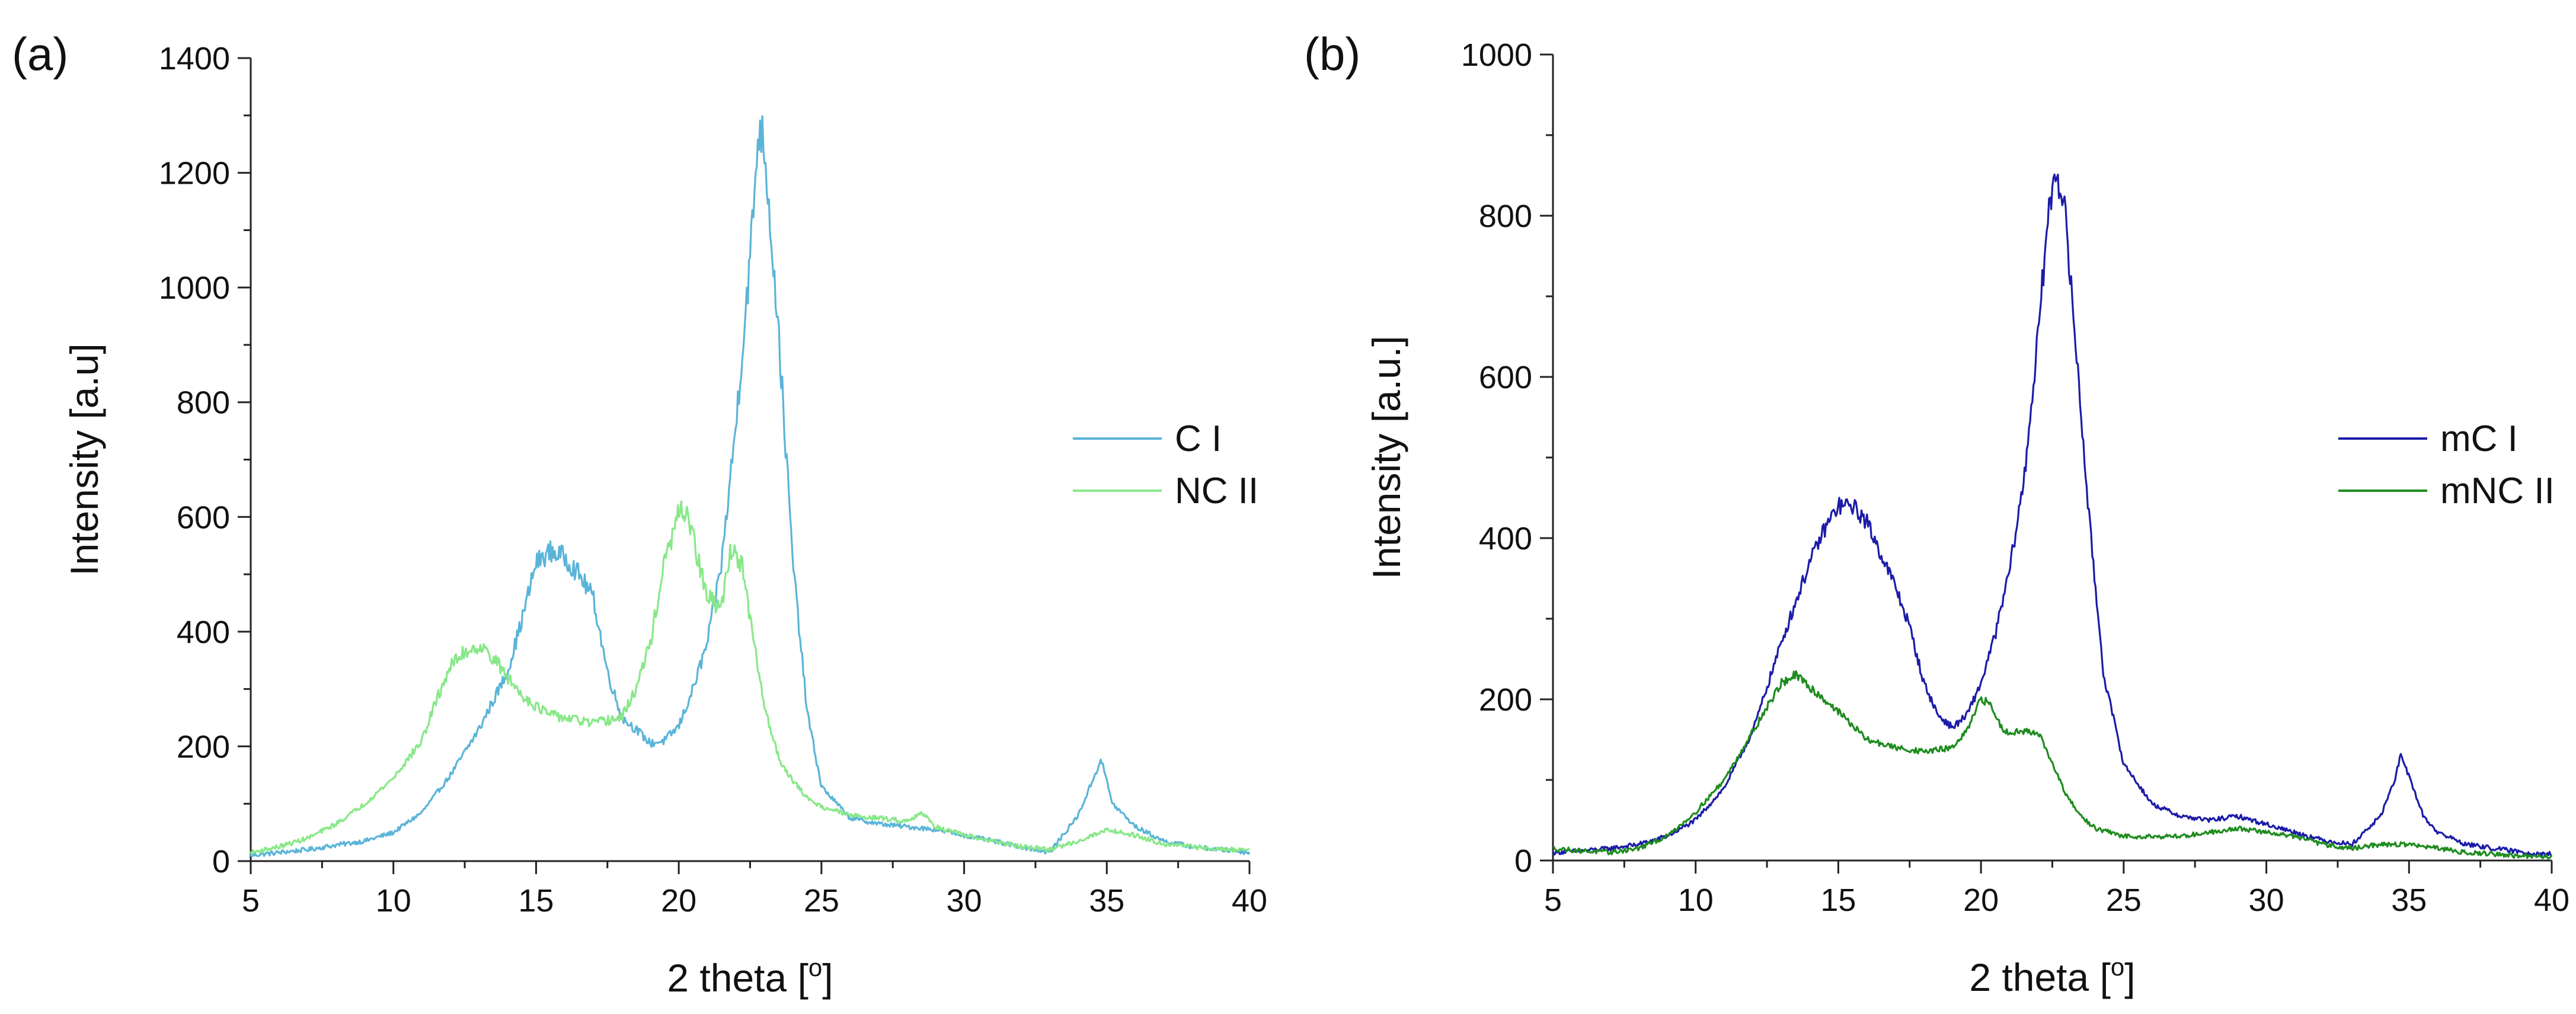 The image size is (2576, 1014). Describe the element at coordinates (749, 678) in the screenshot. I see `series-line-nc-ii` at that location.